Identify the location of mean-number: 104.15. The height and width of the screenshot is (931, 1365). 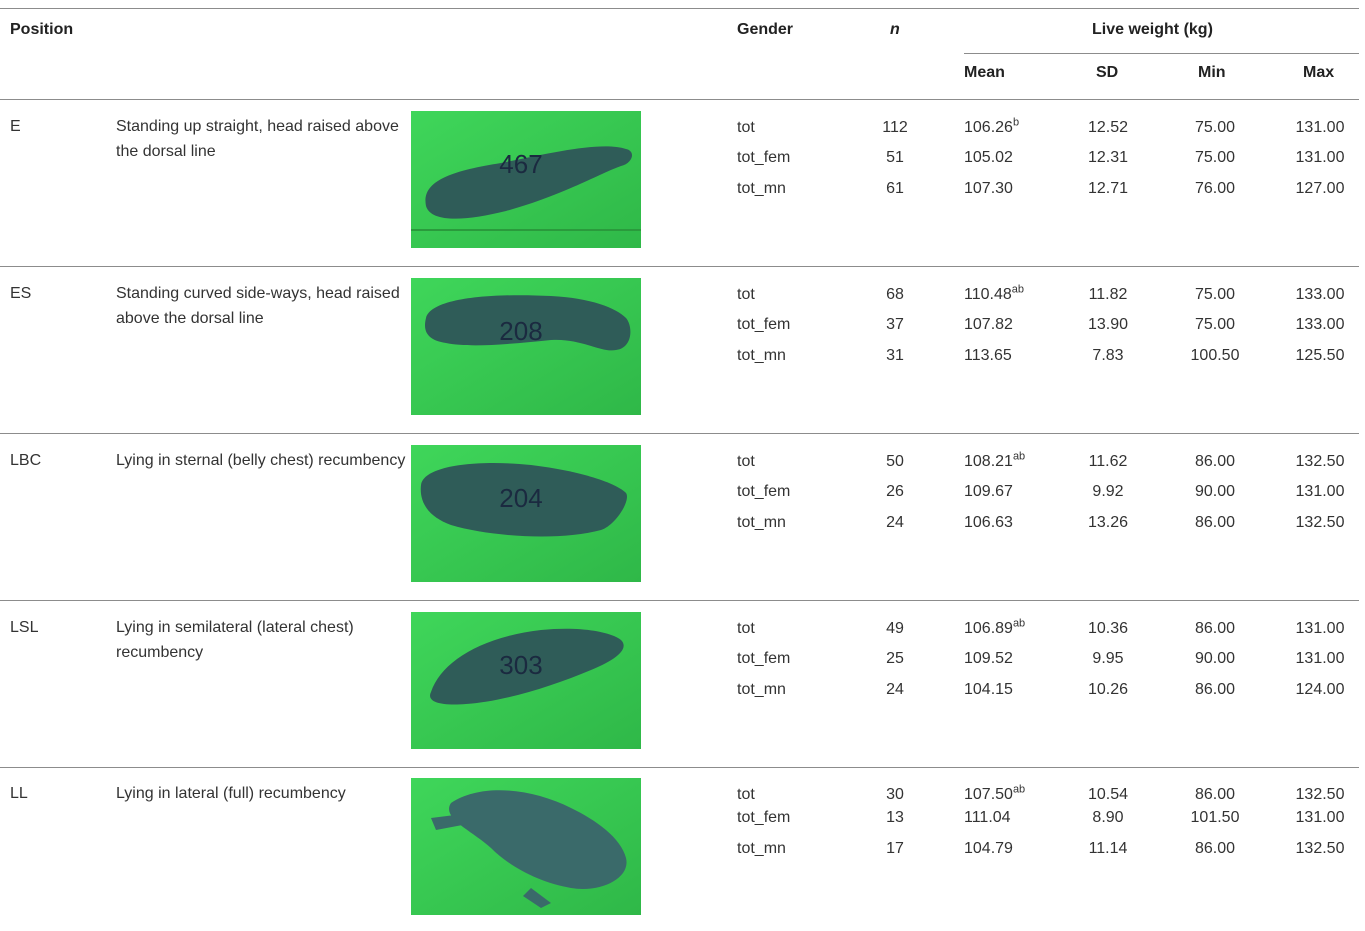
(988, 689).